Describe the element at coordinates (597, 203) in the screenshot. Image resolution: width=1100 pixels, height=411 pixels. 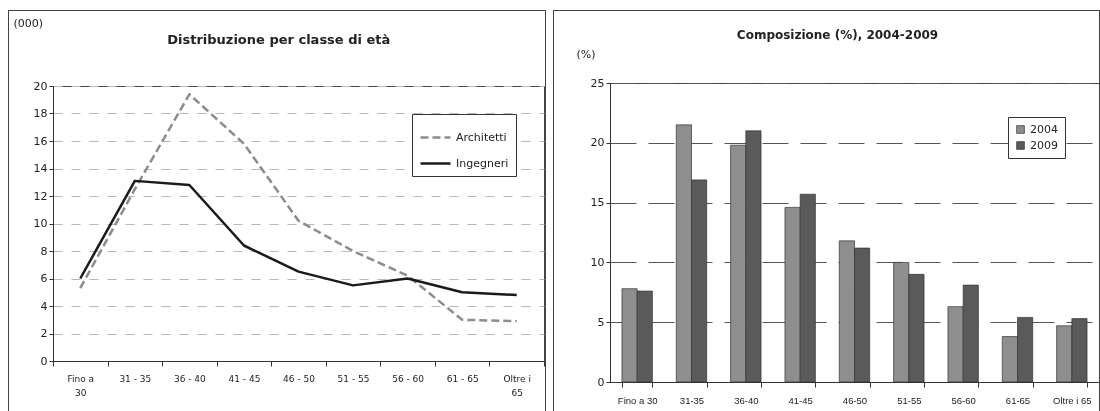
I see `y-tick-label: 15` at that location.